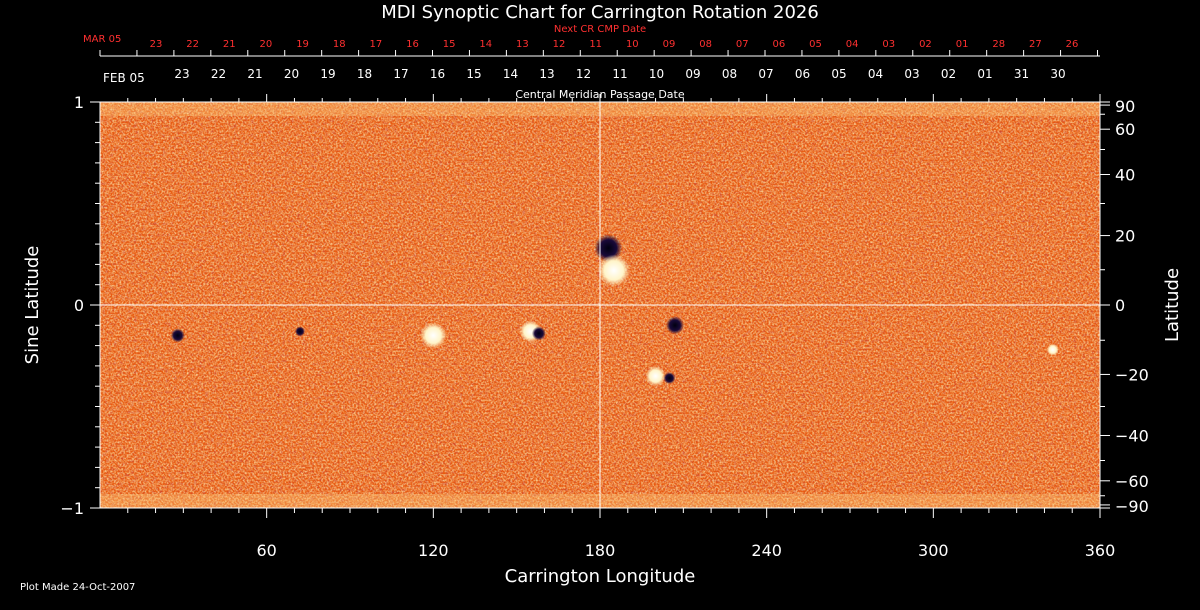 The image size is (1200, 610). Describe the element at coordinates (1125, 175) in the screenshot. I see `y-right-tick-label: 40` at that location.